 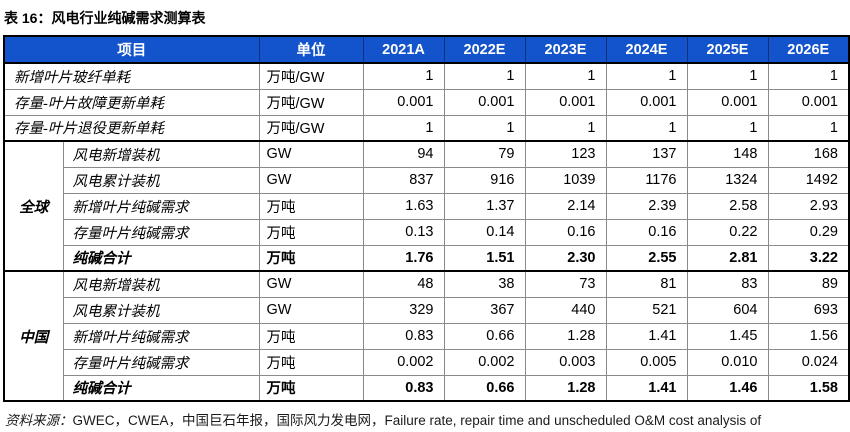 I want to click on header-row: 项目 单位 2021A 2022E 2023E 2024E 2025E 2026E, so click(x=426, y=49).